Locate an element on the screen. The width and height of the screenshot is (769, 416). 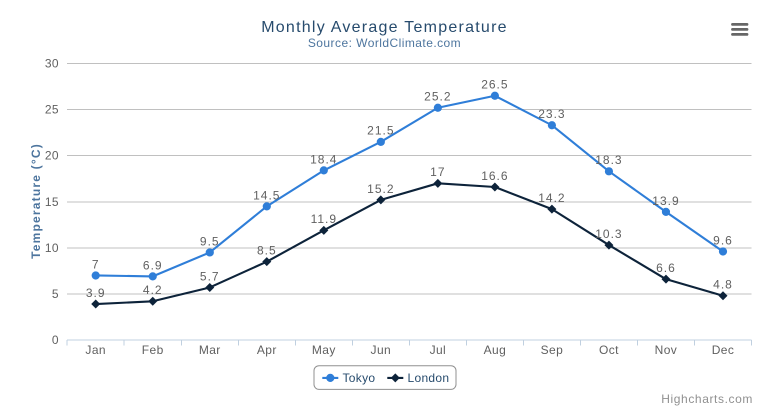
svg-text: Highcharts.com is located at coordinates (707, 399).